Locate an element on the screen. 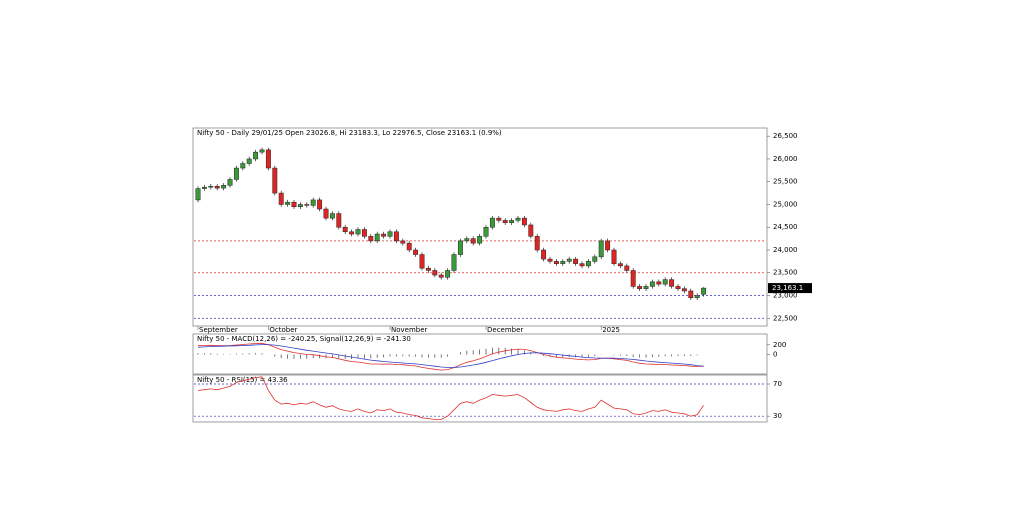  macd-line is located at coordinates (450, 356).